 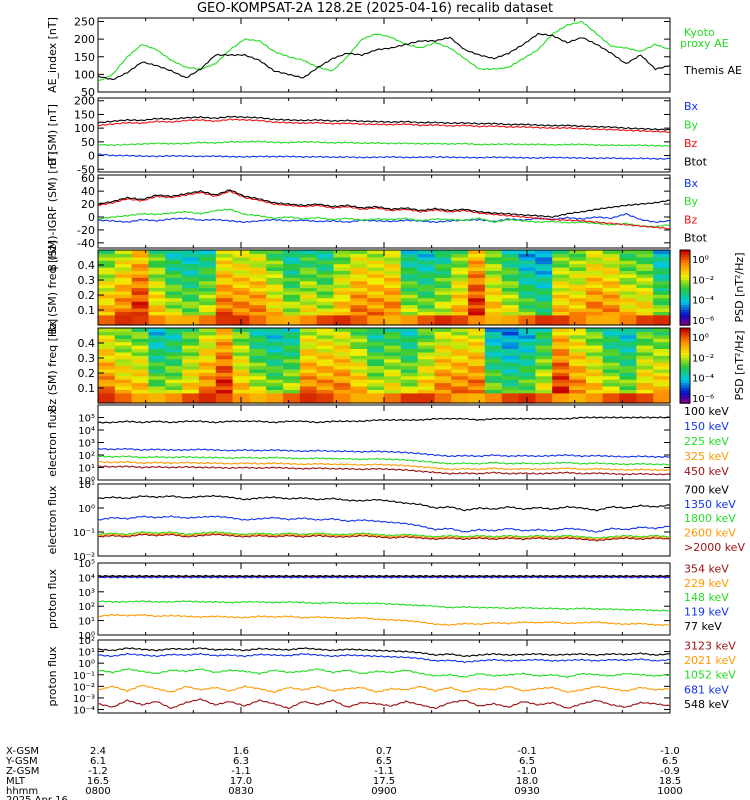 What do you see at coordinates (37, 797) in the screenshot?
I see `date-label: 2025 Apr 16` at bounding box center [37, 797].